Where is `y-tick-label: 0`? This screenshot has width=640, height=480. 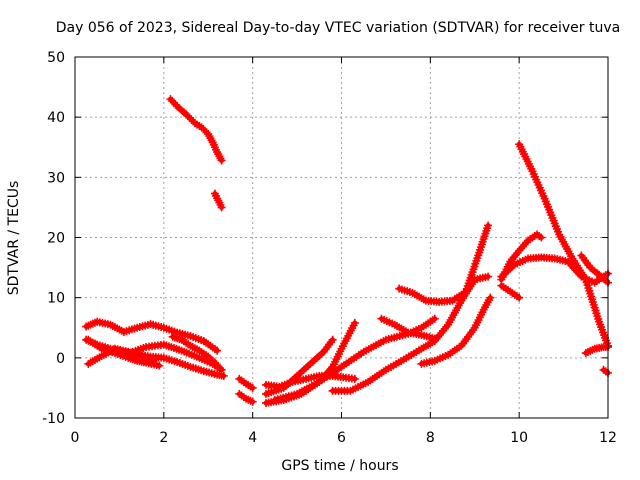
y-tick-label: 0 is located at coordinates (60, 359).